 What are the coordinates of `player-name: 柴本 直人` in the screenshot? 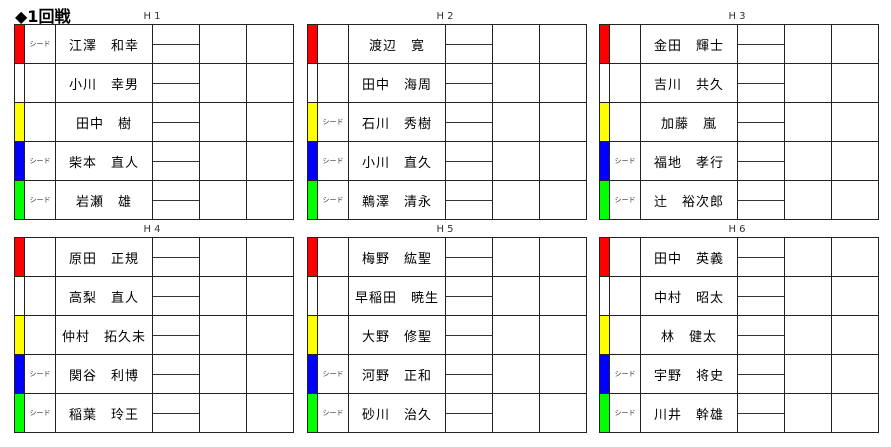 It's located at (104, 161).